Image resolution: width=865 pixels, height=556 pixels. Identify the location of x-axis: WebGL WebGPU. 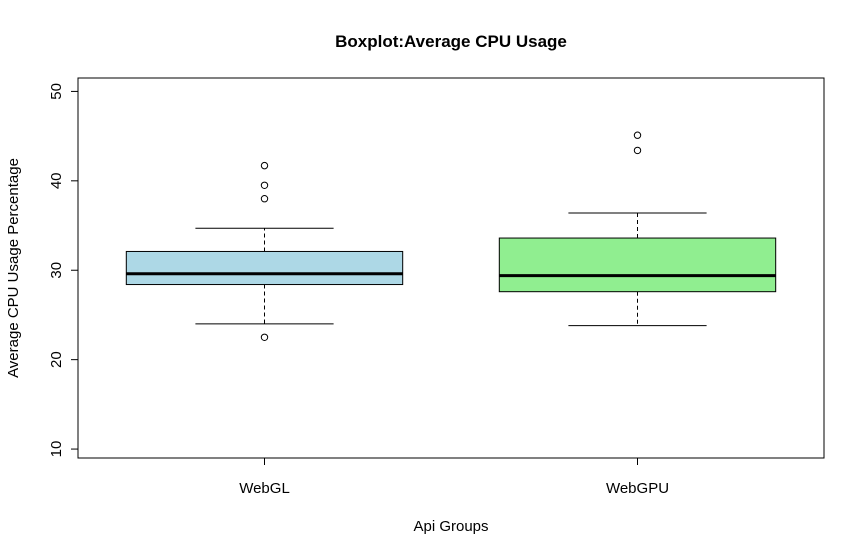
(454, 477).